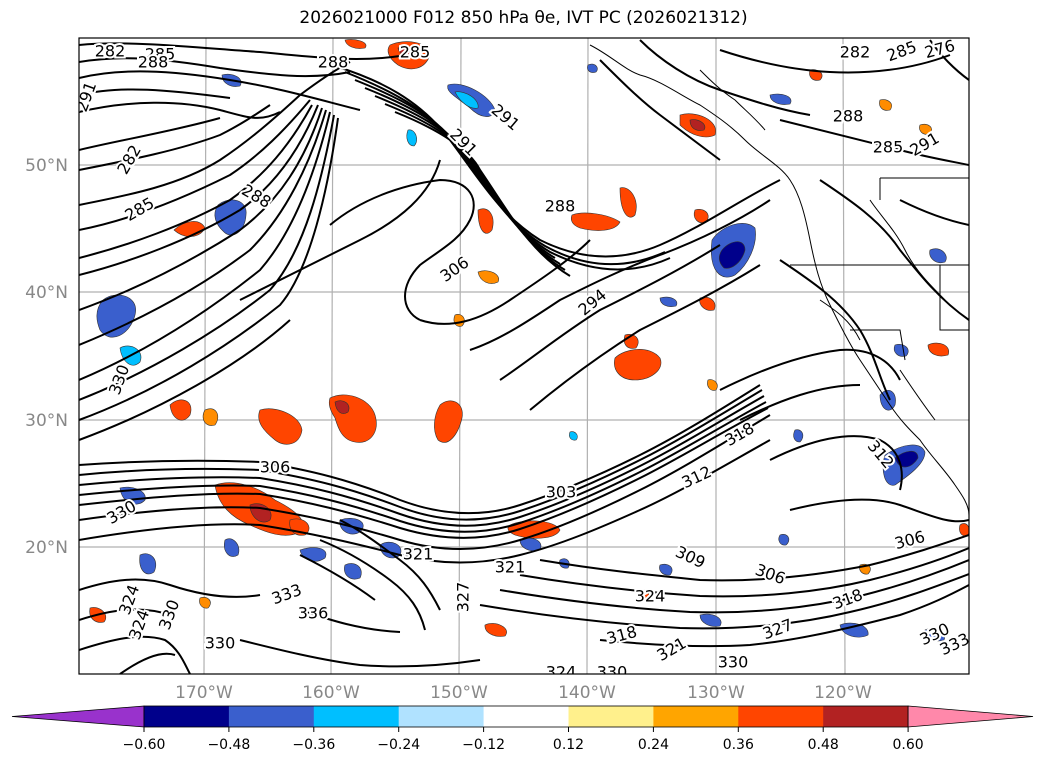 The width and height of the screenshot is (1047, 767). What do you see at coordinates (970, 716) in the screenshot?
I see `colorbar-extend-max` at bounding box center [970, 716].